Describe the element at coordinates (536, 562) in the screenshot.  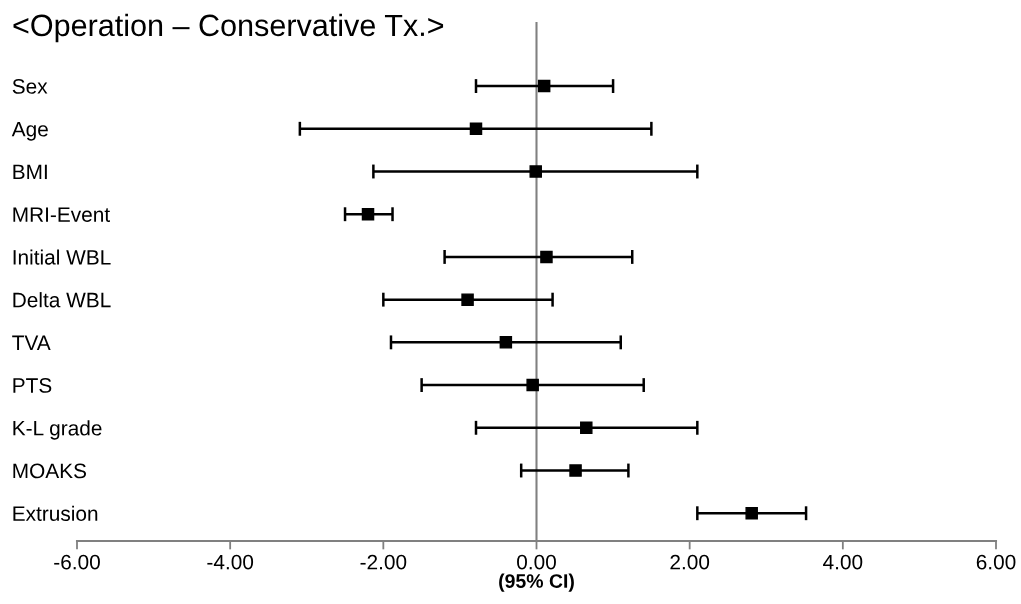
I see `x-tick-label: 0.00` at that location.